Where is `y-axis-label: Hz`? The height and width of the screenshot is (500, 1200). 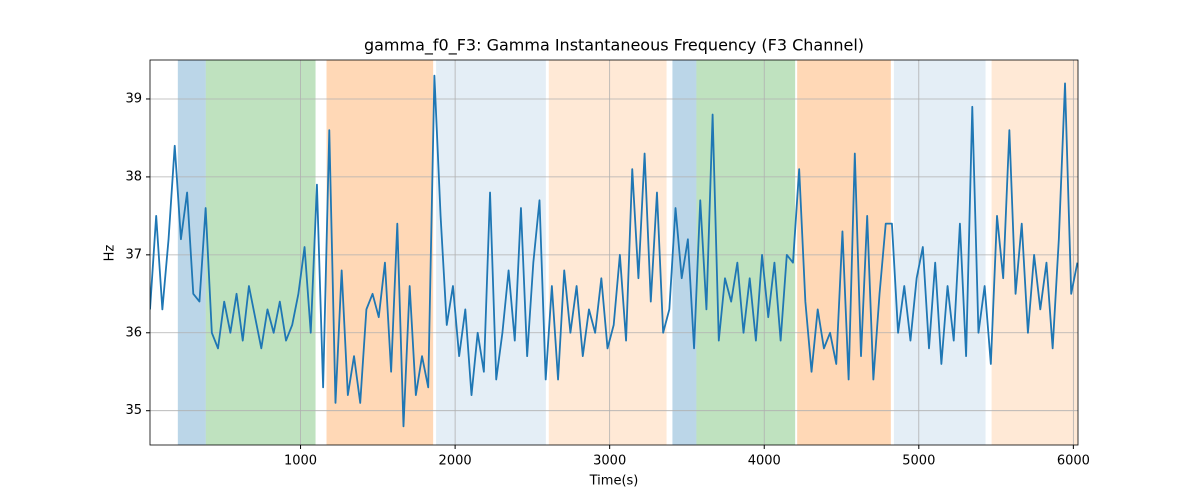
y-axis-label: Hz is located at coordinates (110, 253).